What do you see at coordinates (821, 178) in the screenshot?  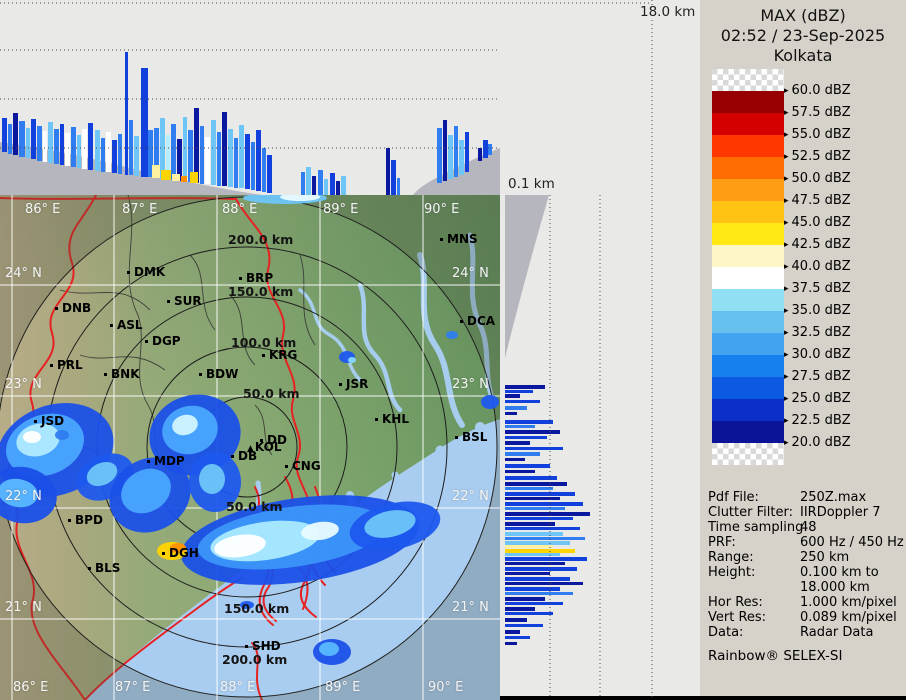 I see `scale-tick-value: 50.0 dBZ` at bounding box center [821, 178].